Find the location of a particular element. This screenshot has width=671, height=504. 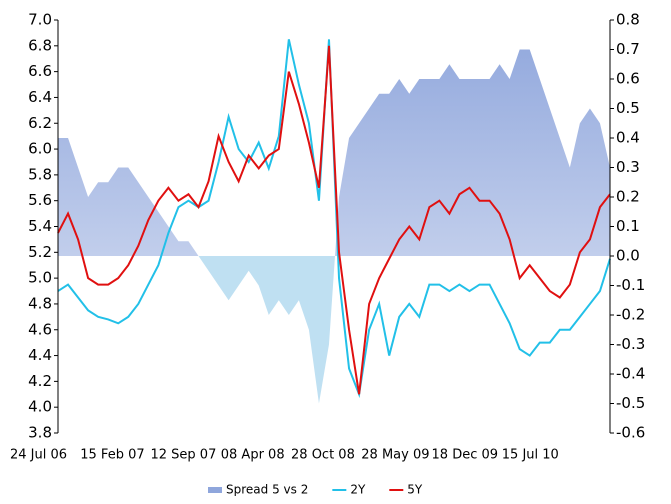

y2-tick-label: 0.6 is located at coordinates (628, 79).